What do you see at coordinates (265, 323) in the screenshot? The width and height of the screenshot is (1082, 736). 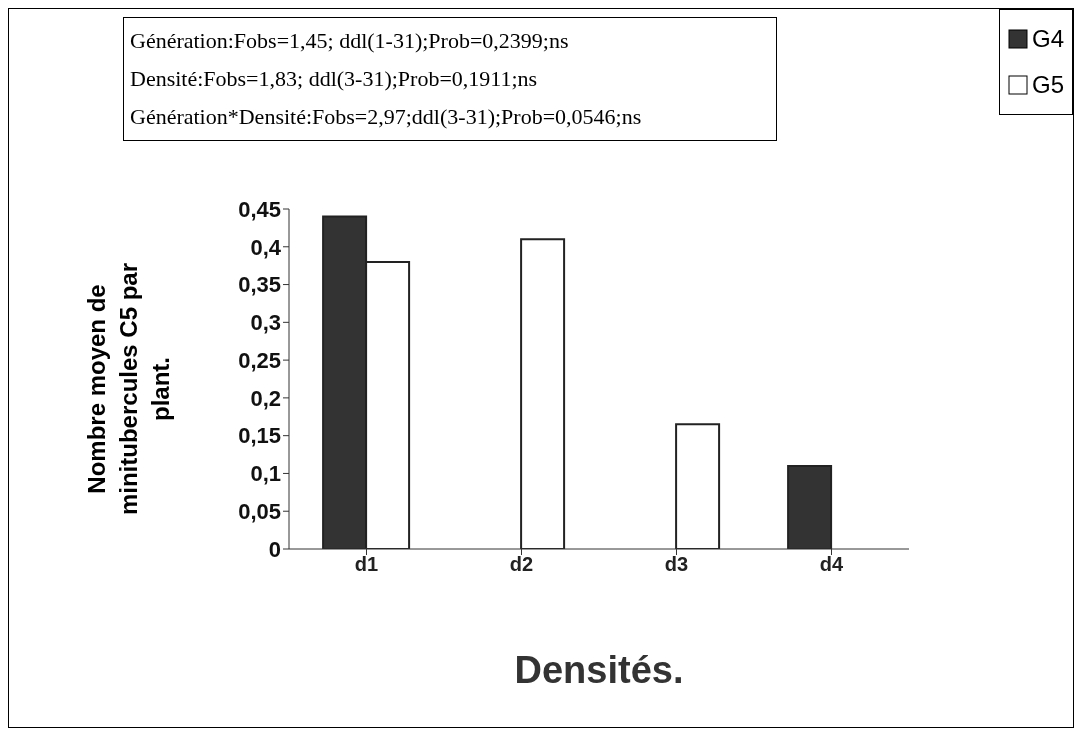 I see `y-tick-label: 0,3` at bounding box center [265, 323].